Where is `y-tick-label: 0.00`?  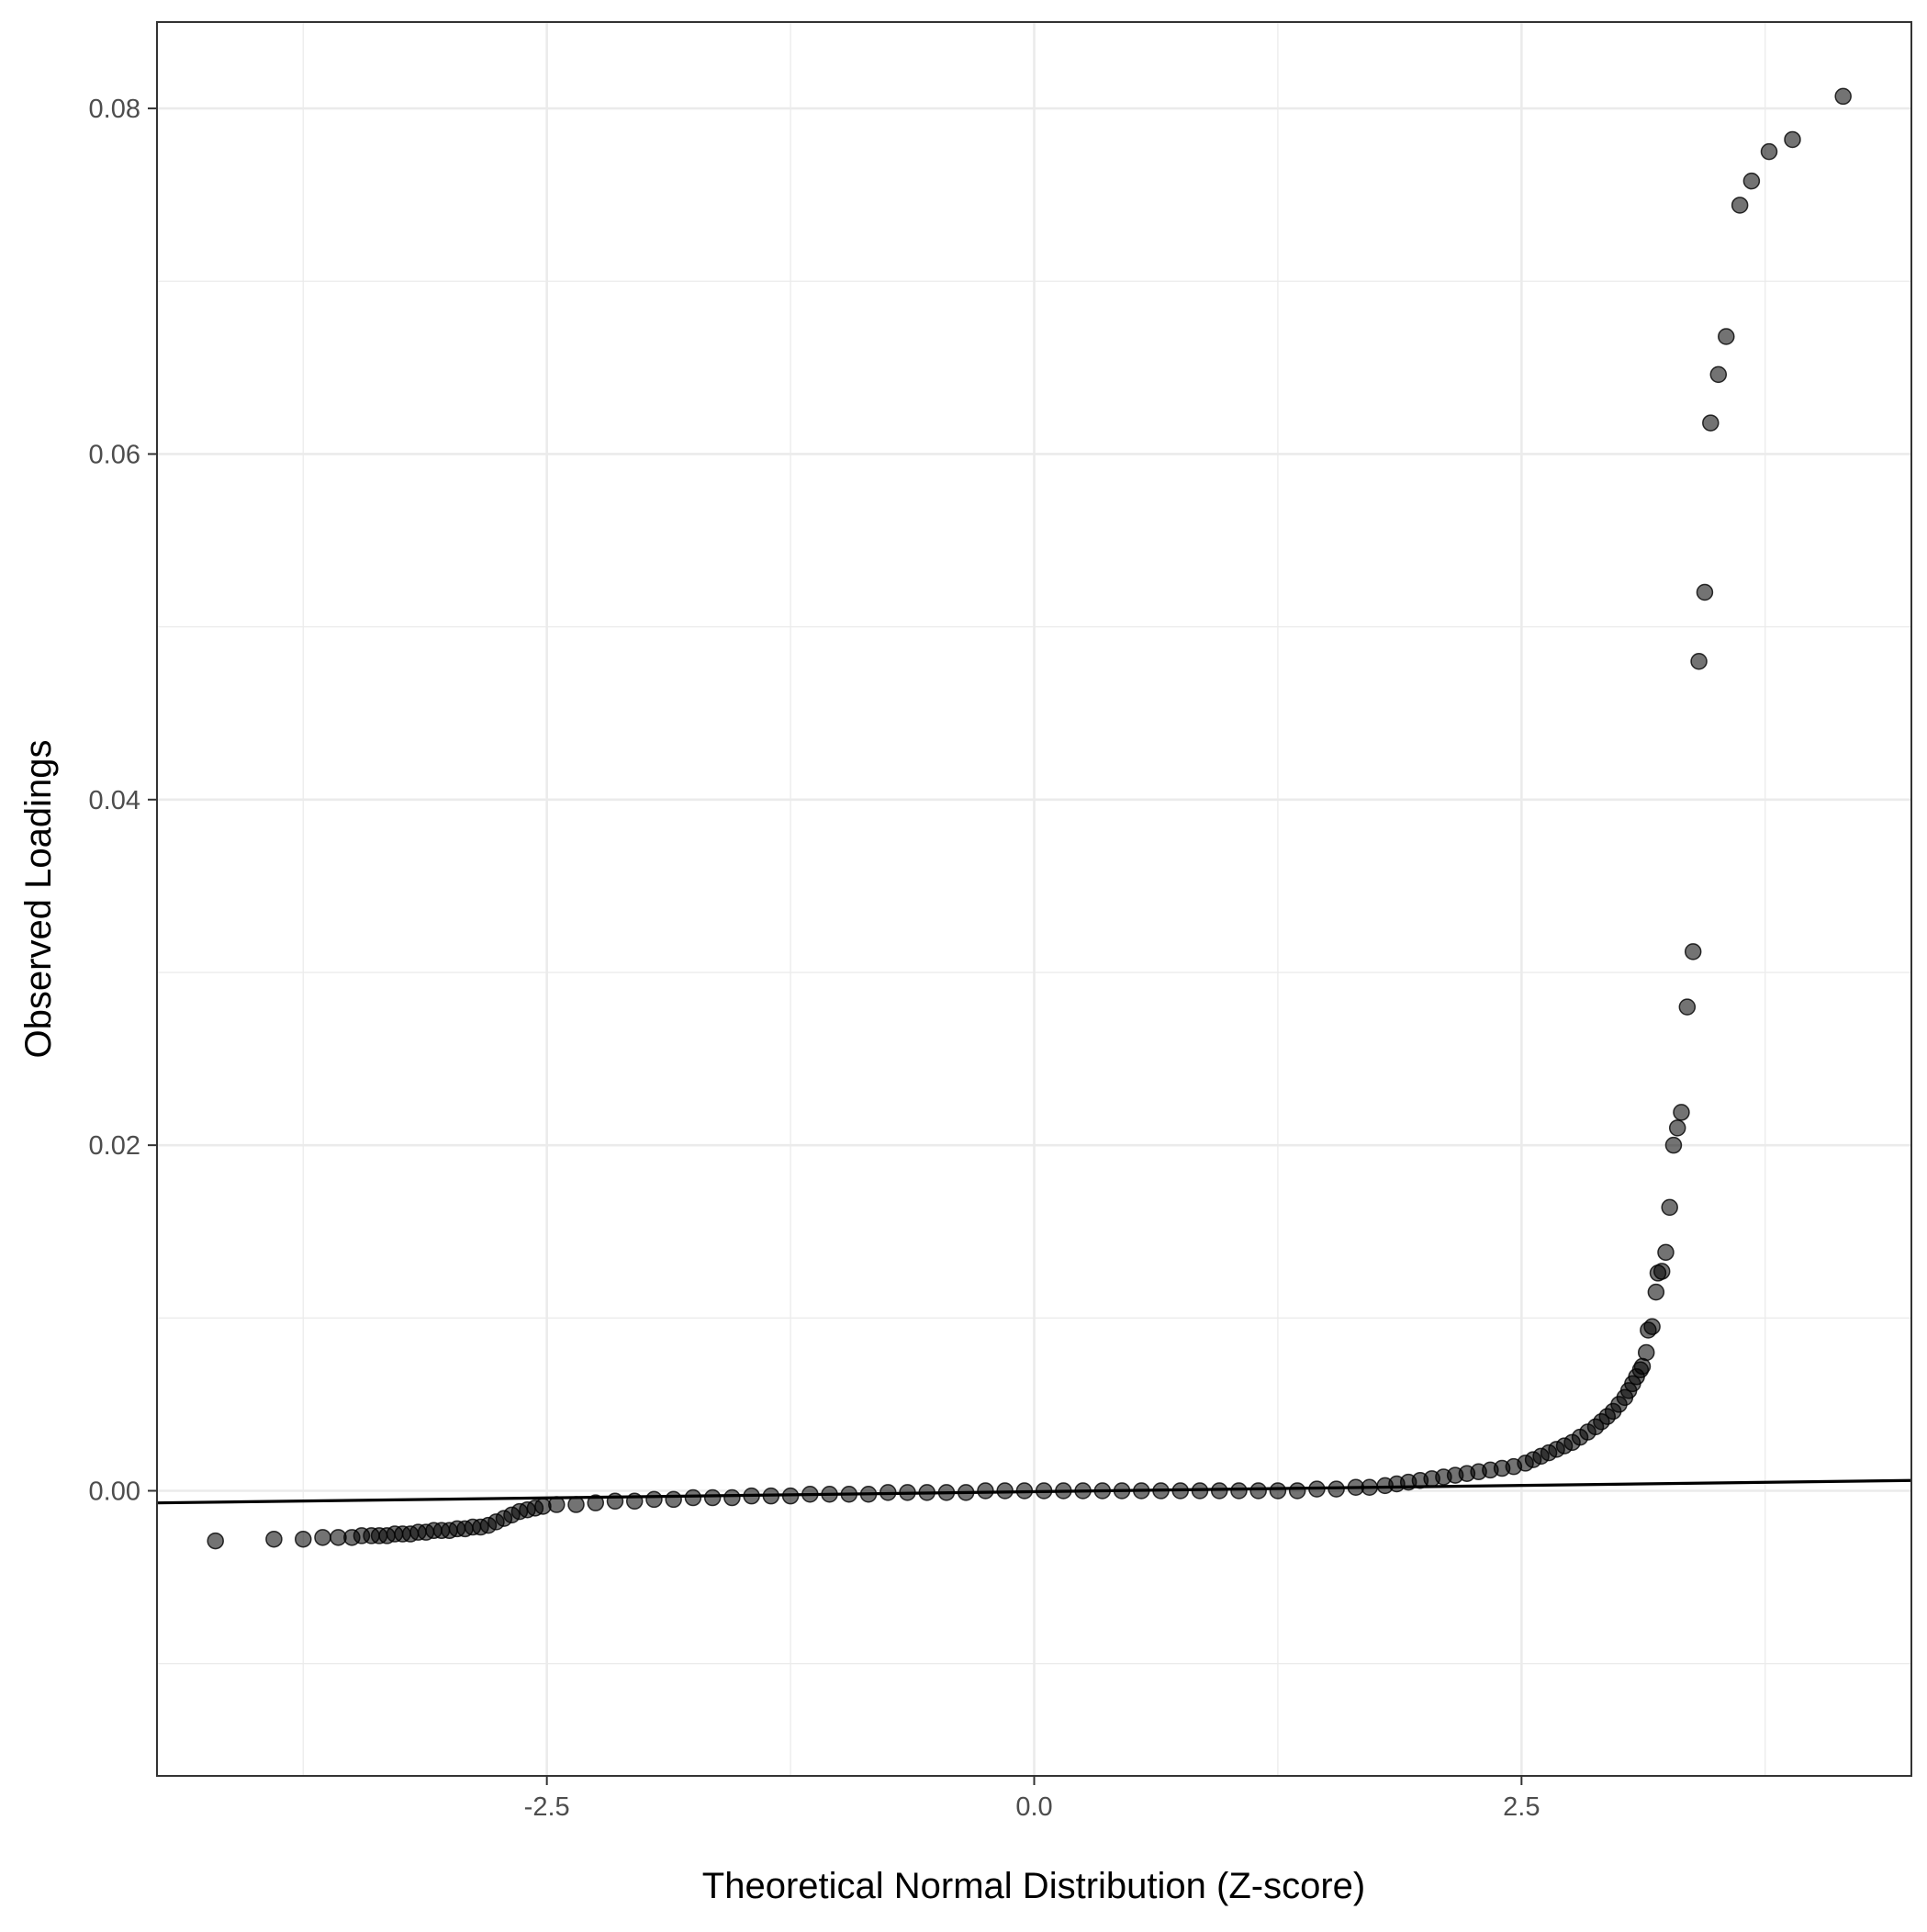
y-tick-label: 0.00 is located at coordinates (115, 1492).